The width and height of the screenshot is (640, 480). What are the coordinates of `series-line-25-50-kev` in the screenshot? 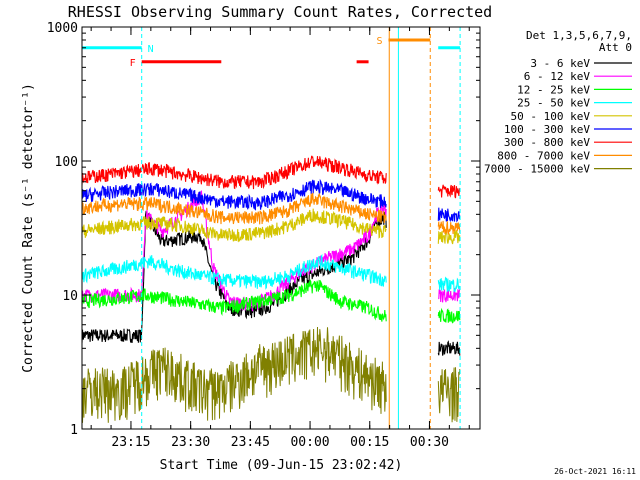 It's located at (271, 273).